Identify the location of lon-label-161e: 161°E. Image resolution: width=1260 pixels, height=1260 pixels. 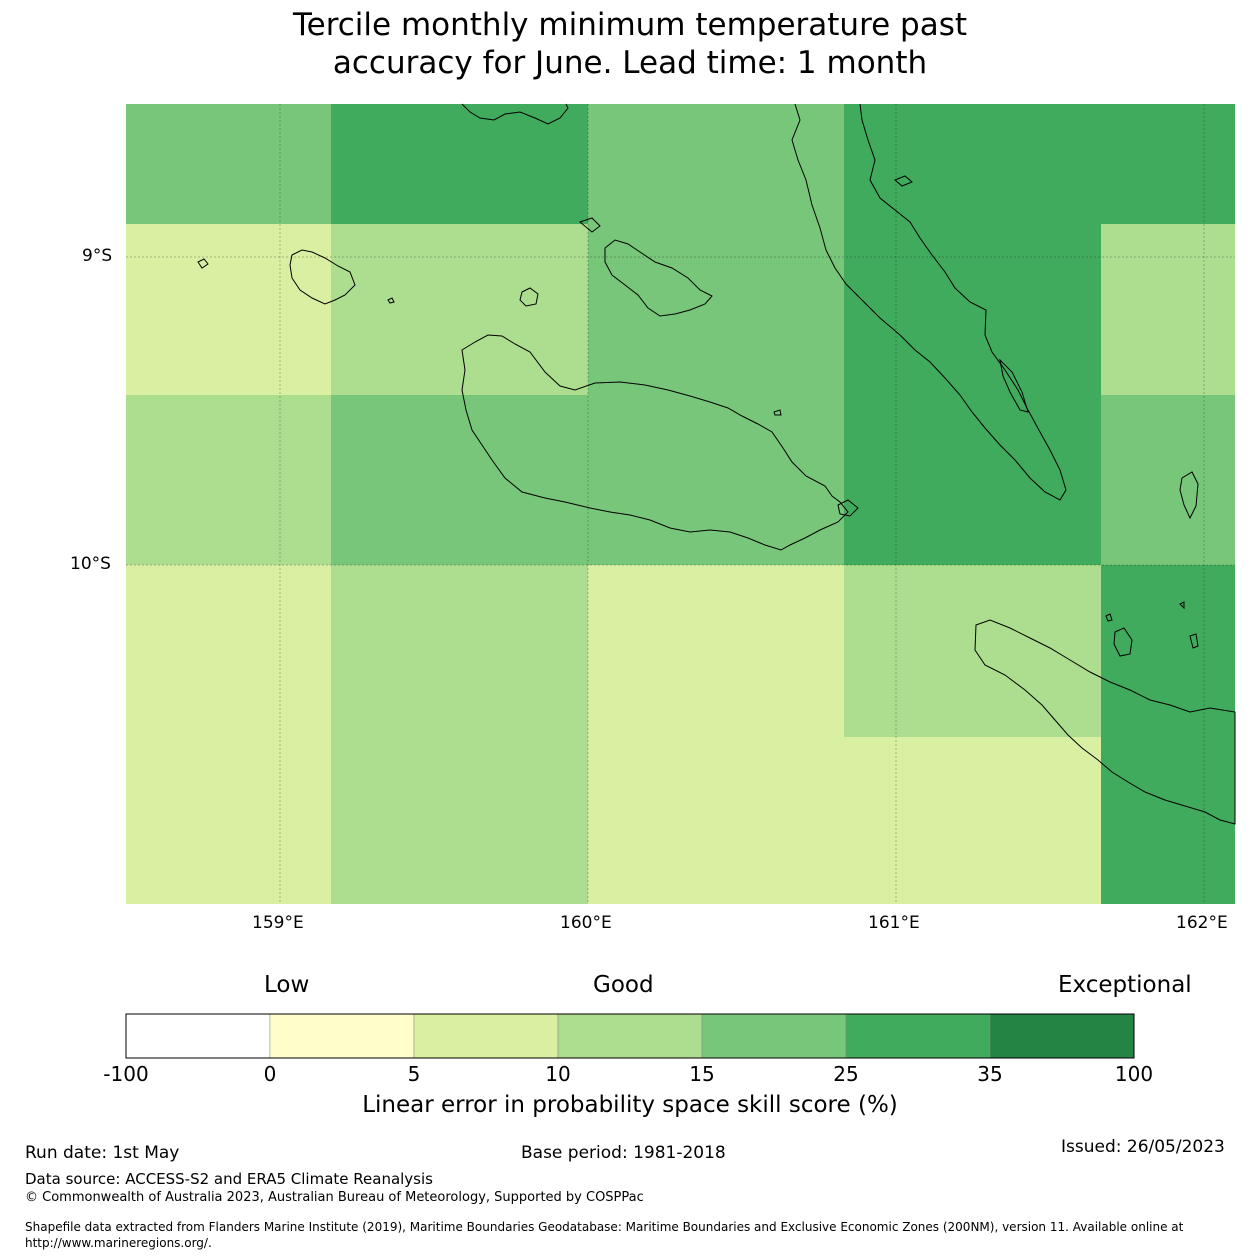
(894, 923).